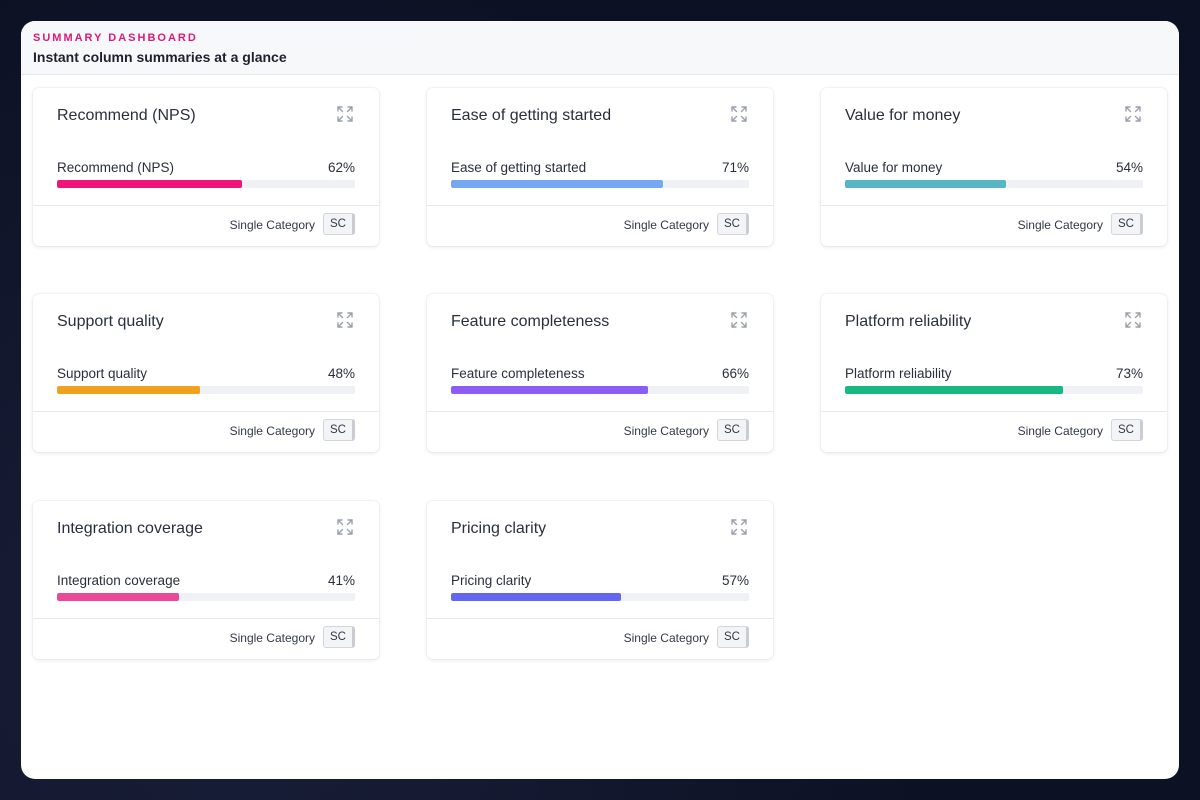 The height and width of the screenshot is (800, 1200). I want to click on page-title: Instant column summaries at a glance, so click(160, 57).